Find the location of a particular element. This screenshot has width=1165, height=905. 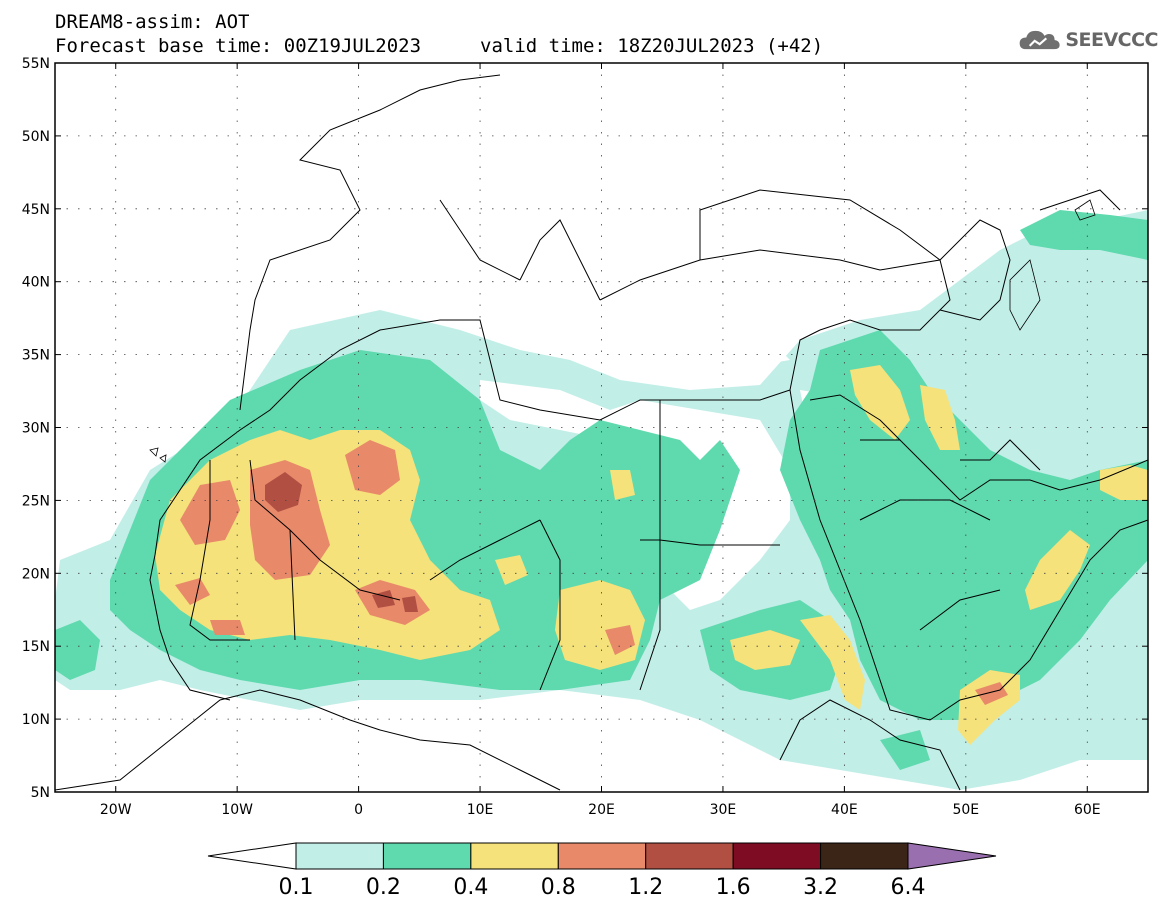

lon-label: 20W is located at coordinates (116, 810).